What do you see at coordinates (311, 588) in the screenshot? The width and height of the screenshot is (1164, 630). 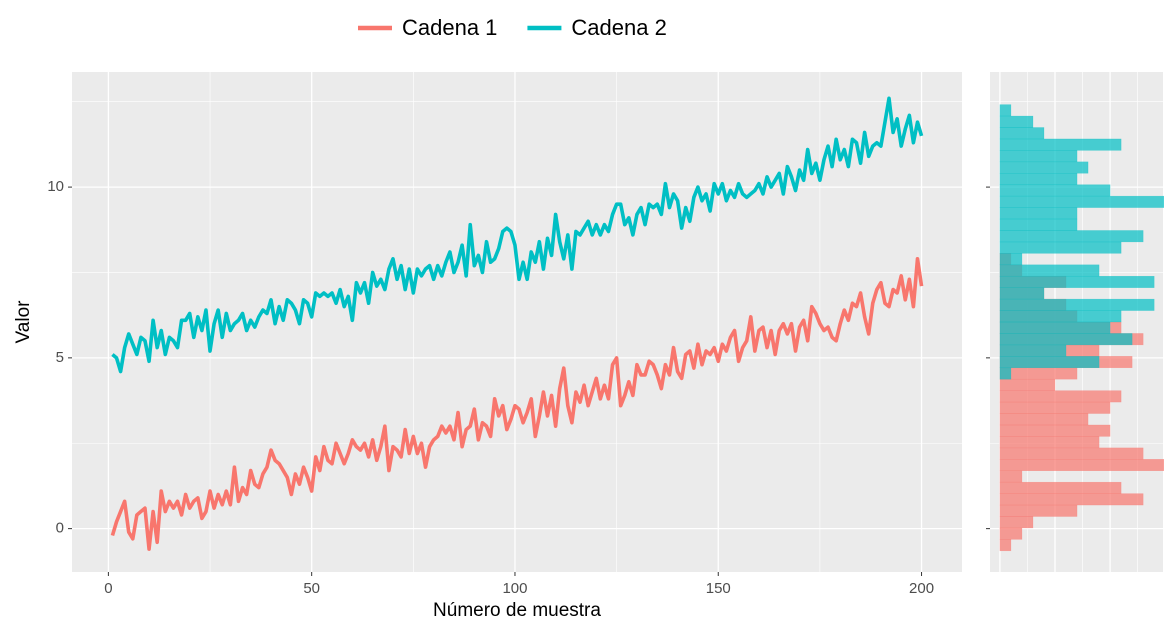 I see `x-tick-label: 50` at bounding box center [311, 588].